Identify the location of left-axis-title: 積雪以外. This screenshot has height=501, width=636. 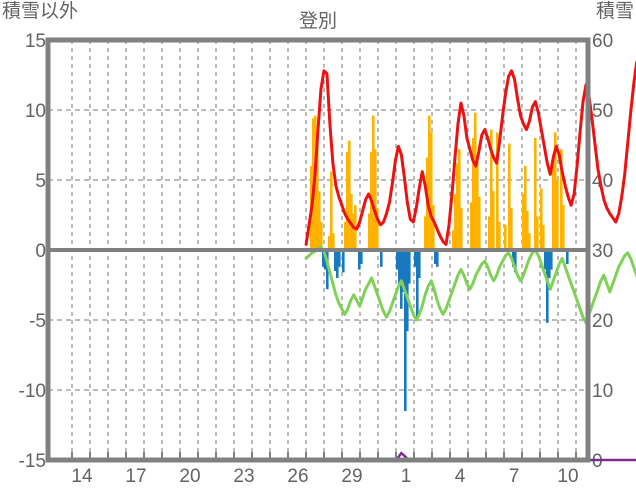
(40, 11).